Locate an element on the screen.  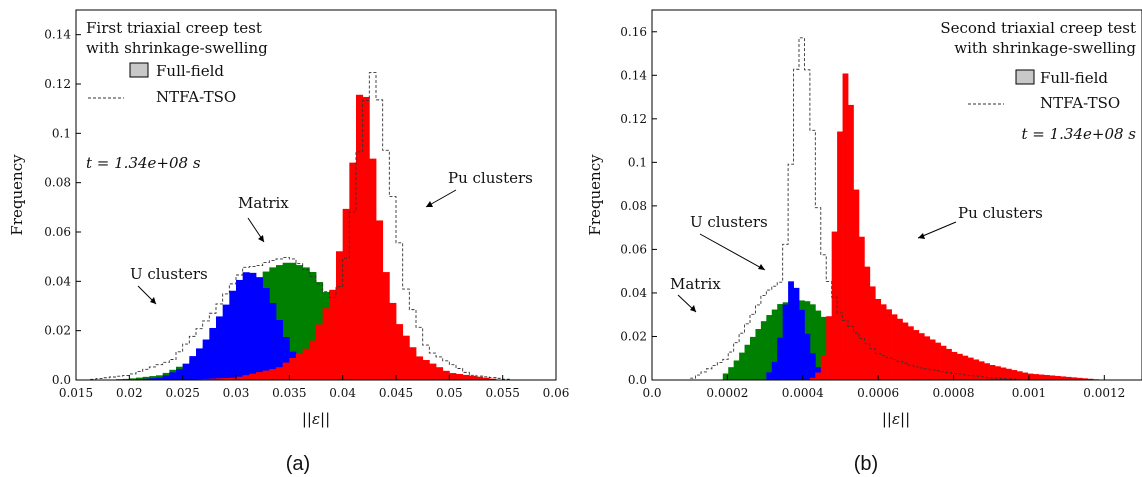
y-tick-label: 0.02 is located at coordinates (57, 331).